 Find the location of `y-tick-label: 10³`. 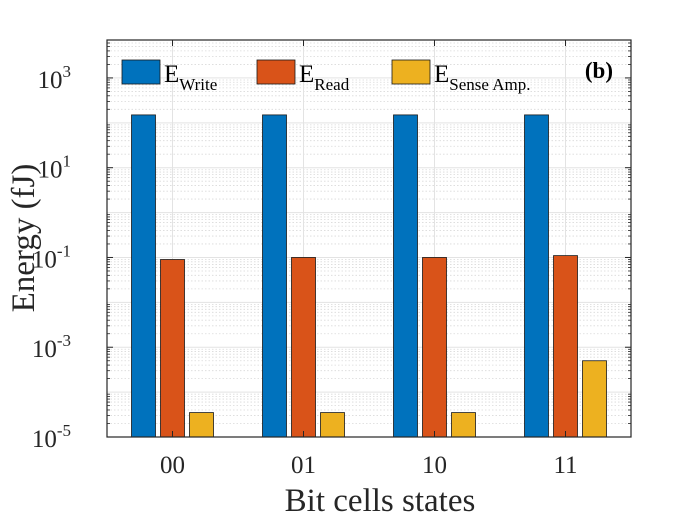

y-tick-label: 10³ is located at coordinates (55, 78).